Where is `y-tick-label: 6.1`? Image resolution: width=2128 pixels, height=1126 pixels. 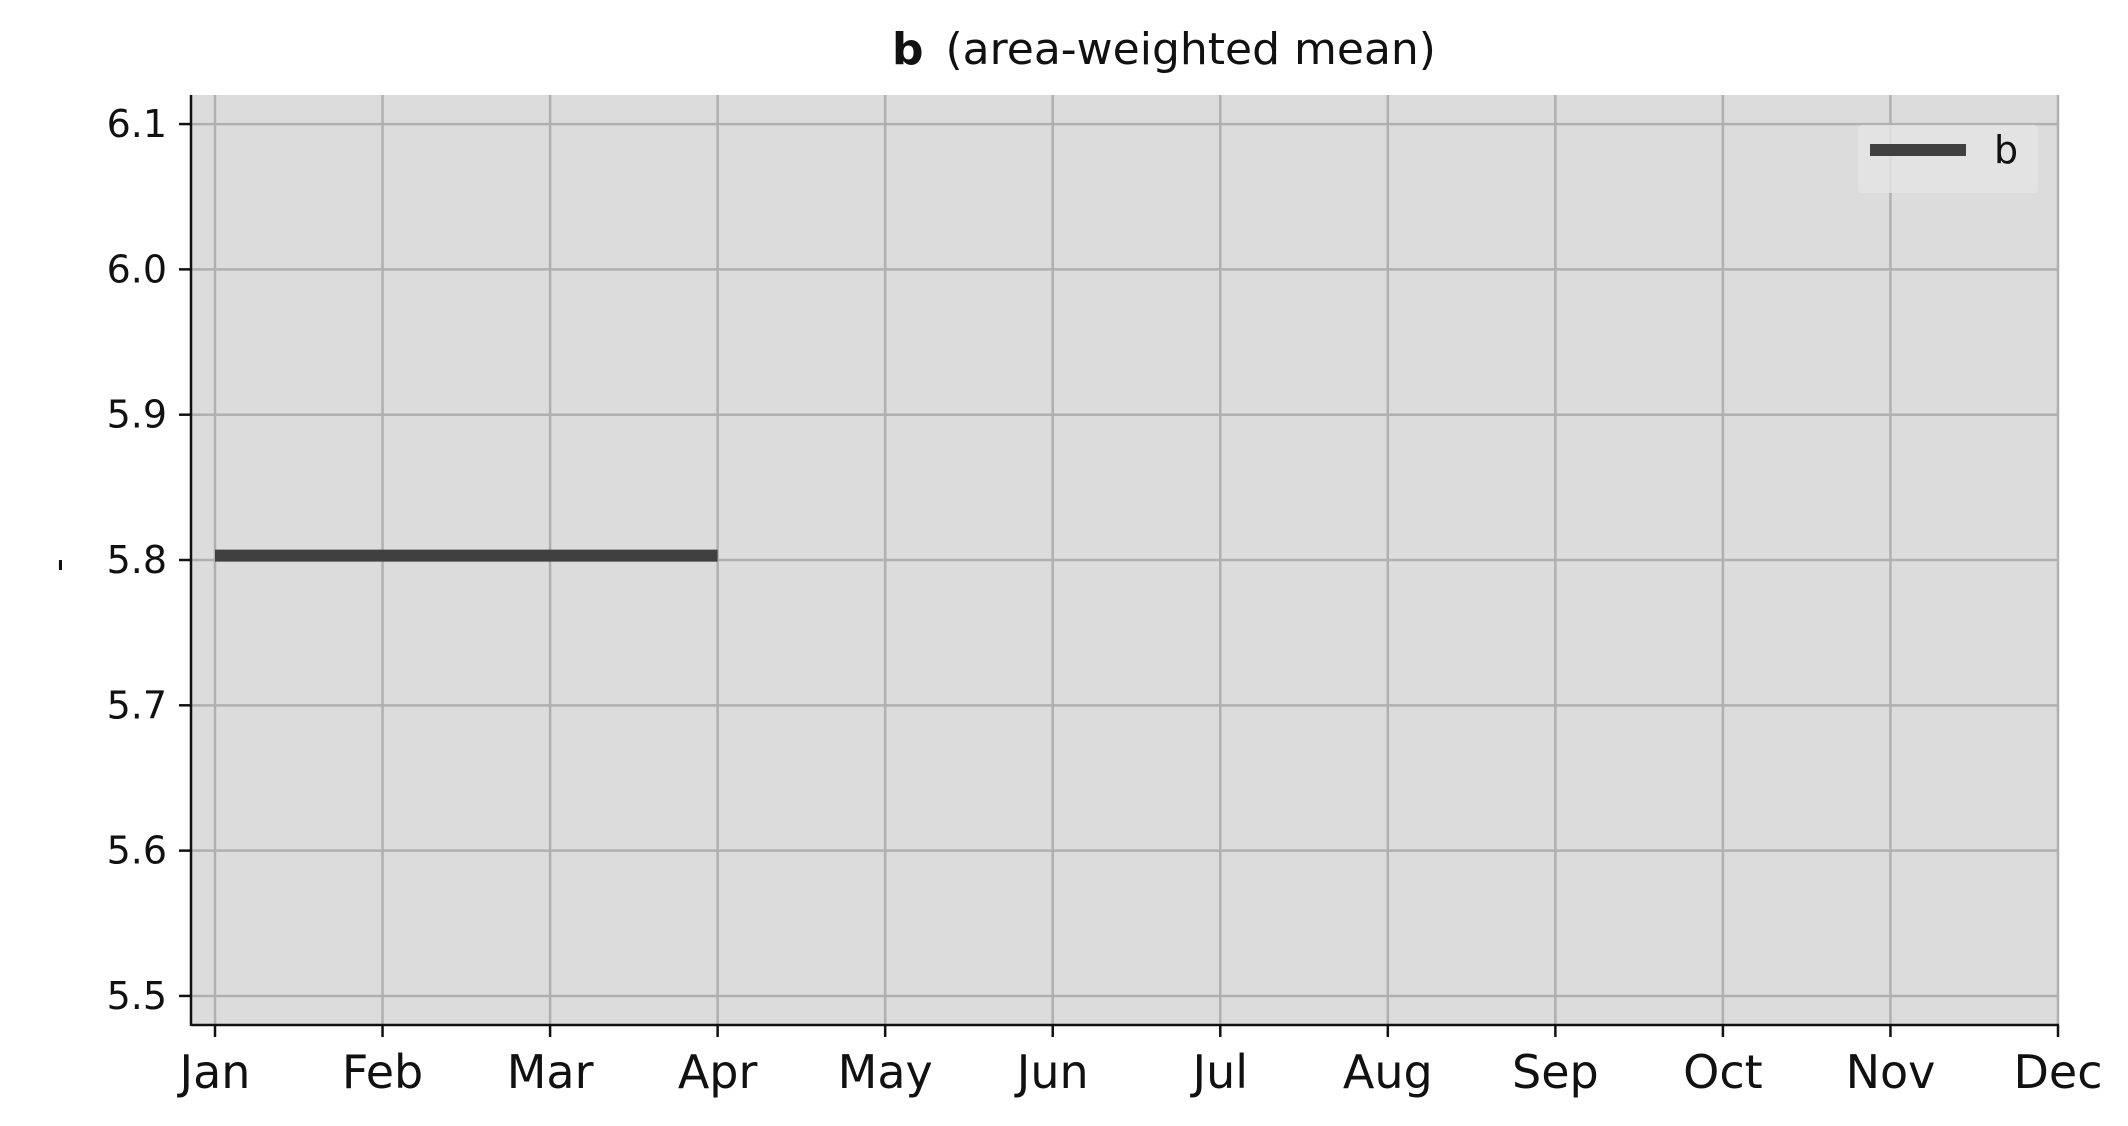 y-tick-label: 6.1 is located at coordinates (137, 124).